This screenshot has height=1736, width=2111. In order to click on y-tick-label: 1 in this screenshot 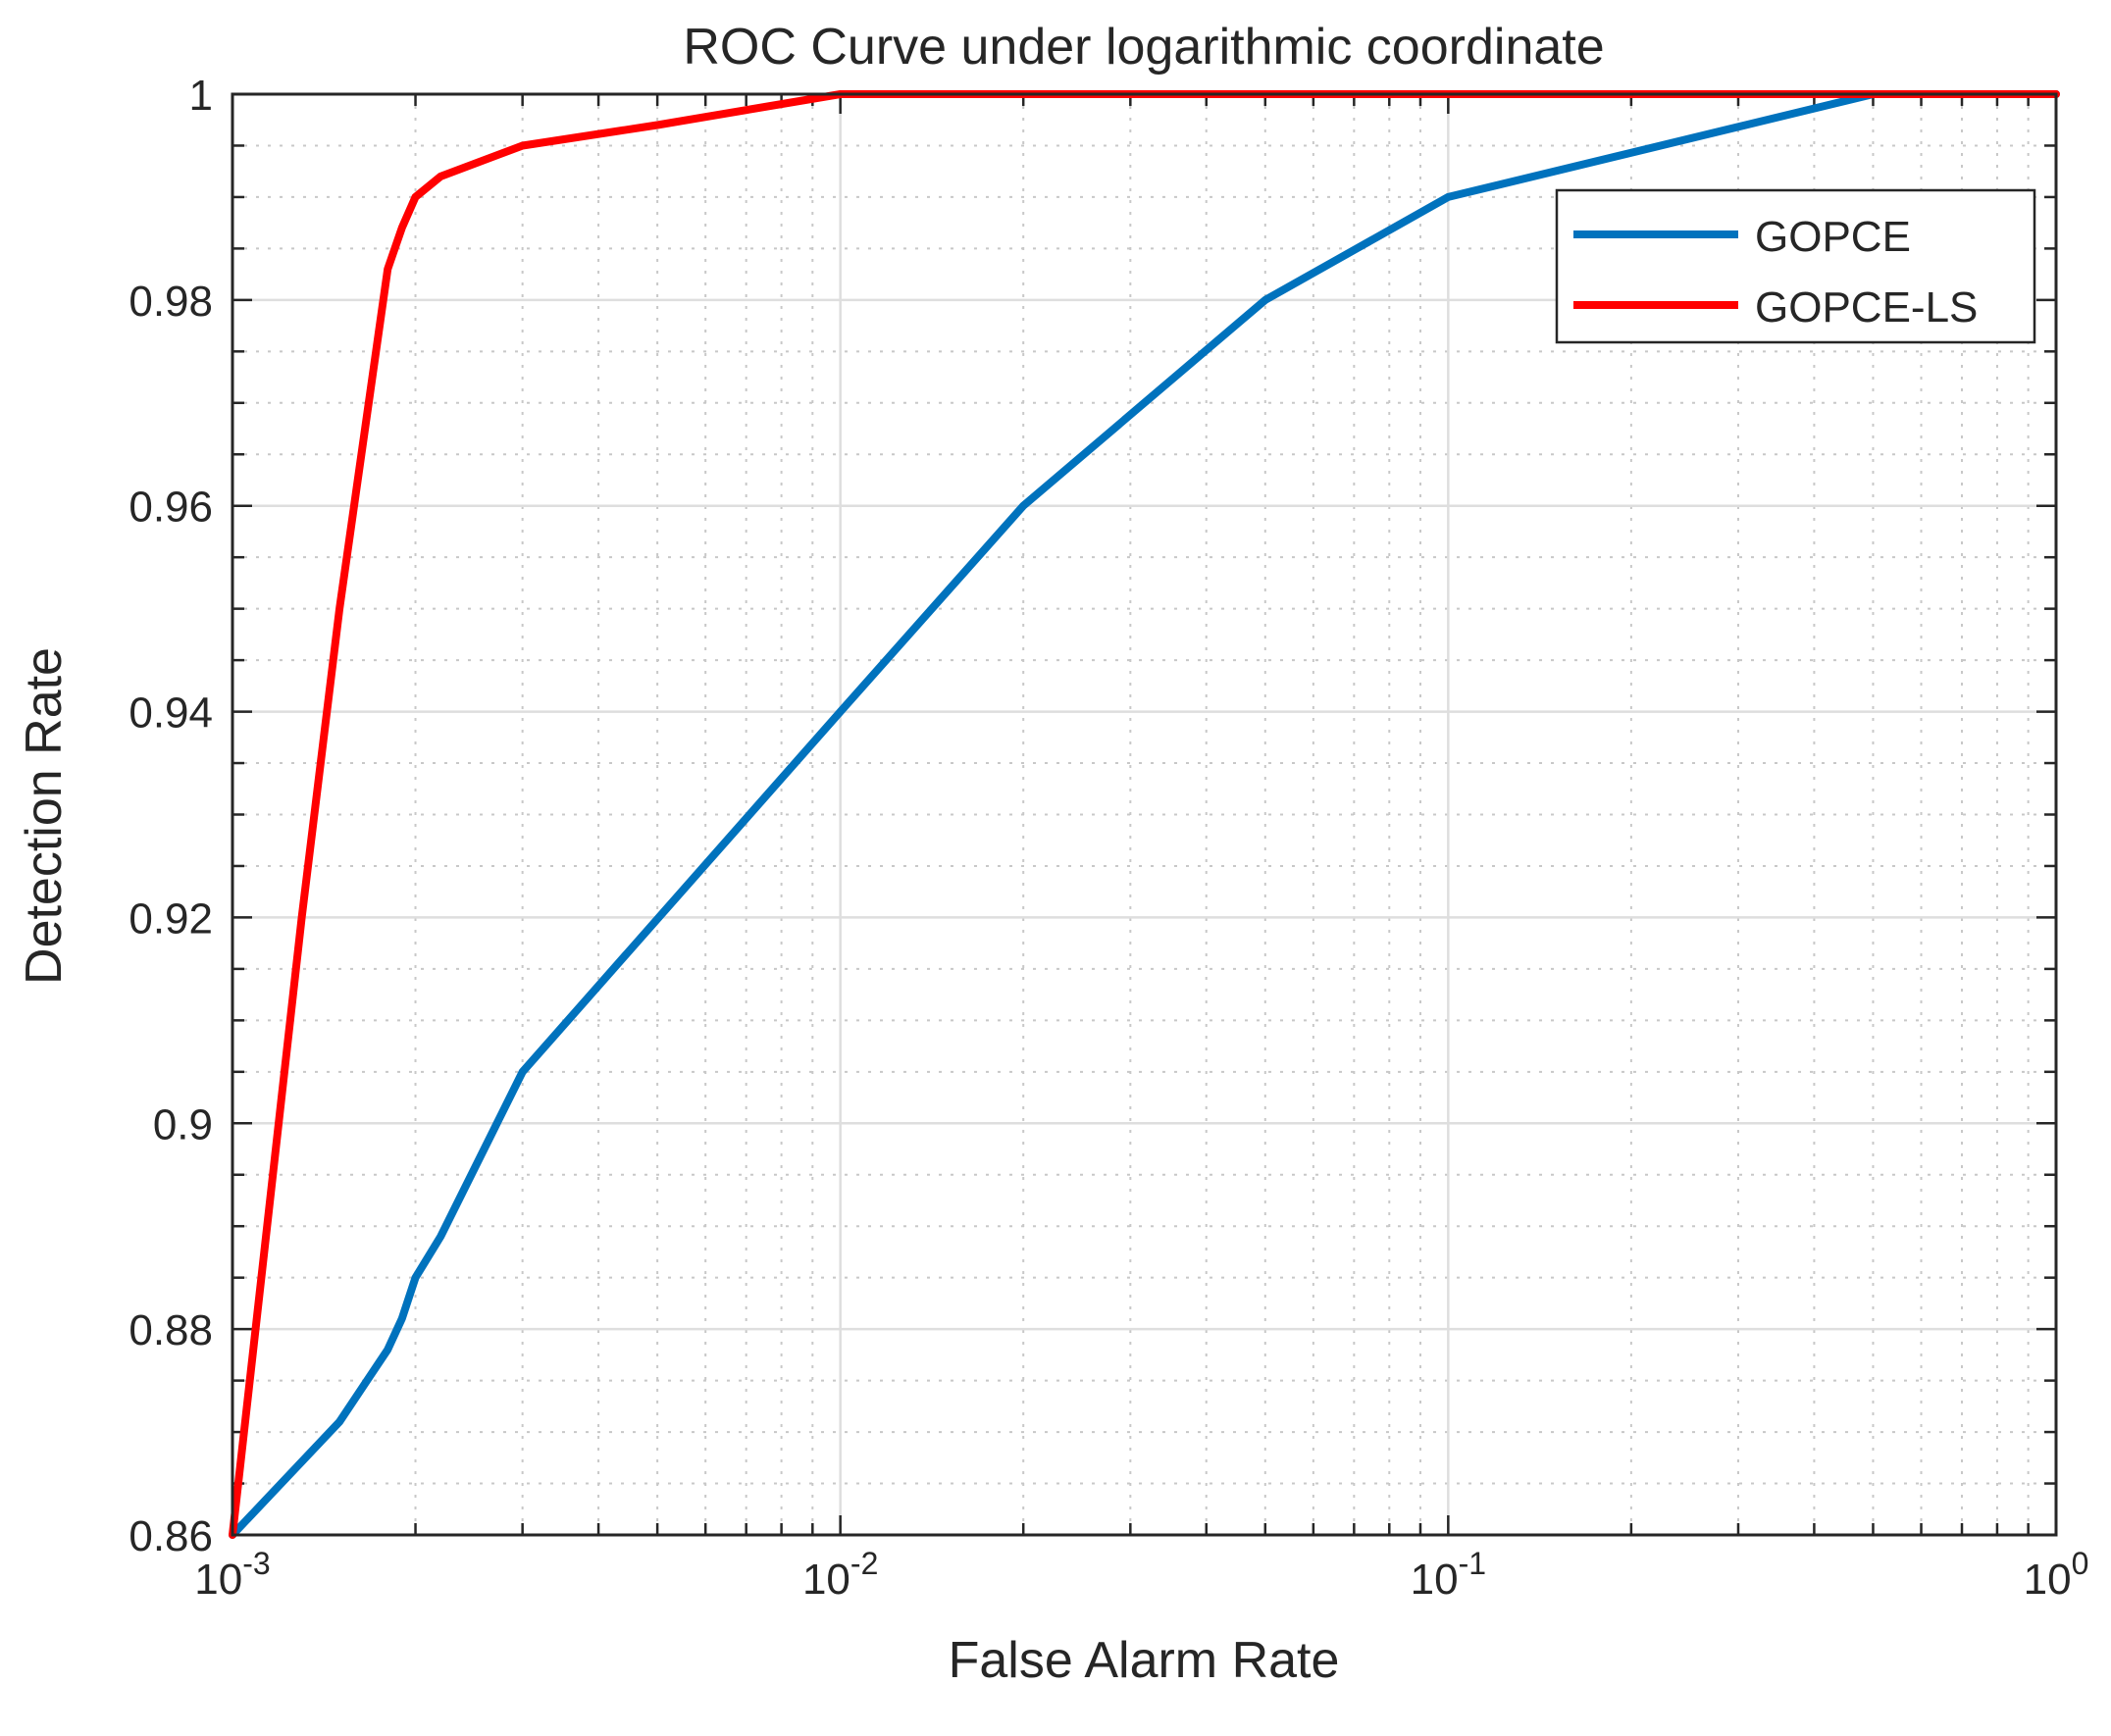, I will do `click(201, 96)`.